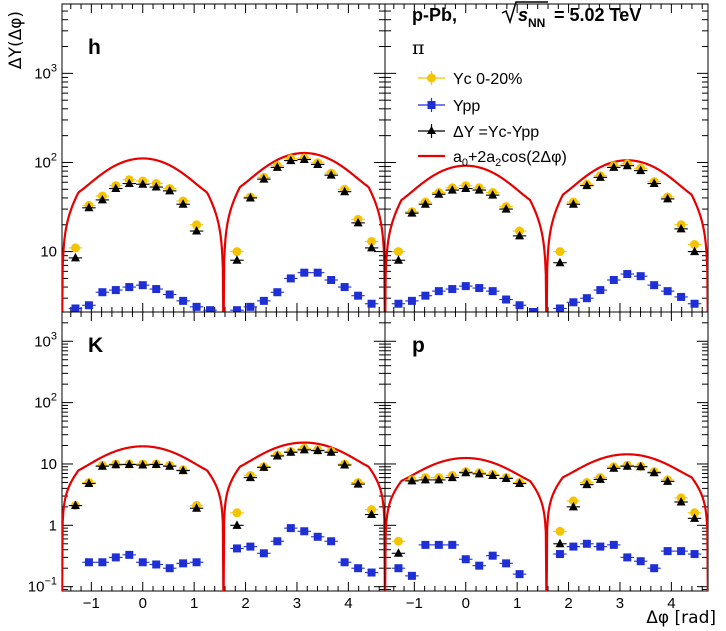 The width and height of the screenshot is (726, 631). What do you see at coordinates (671, 603) in the screenshot?
I see `x-tick-label: 4` at bounding box center [671, 603].